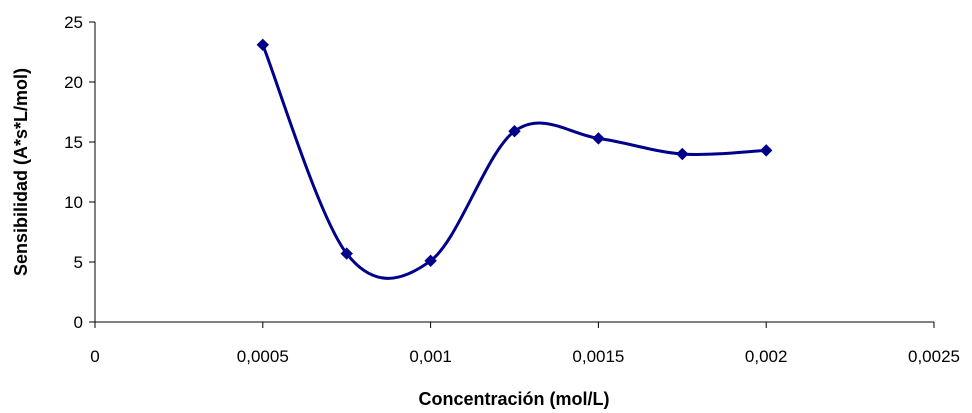 The height and width of the screenshot is (413, 972). Describe the element at coordinates (934, 356) in the screenshot. I see `x-tick-label: 0,0025` at that location.